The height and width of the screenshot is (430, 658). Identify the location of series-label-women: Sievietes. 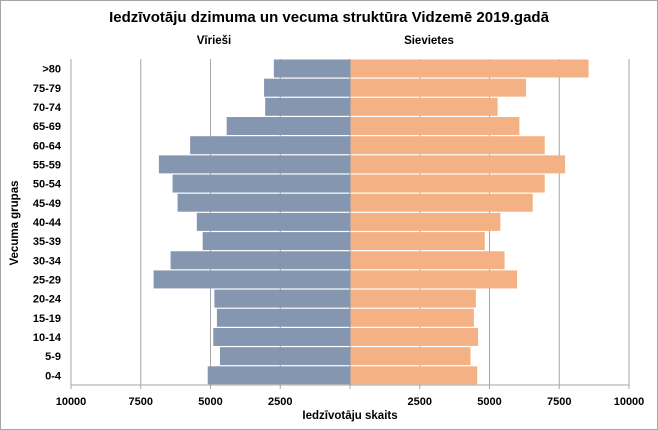
(429, 41).